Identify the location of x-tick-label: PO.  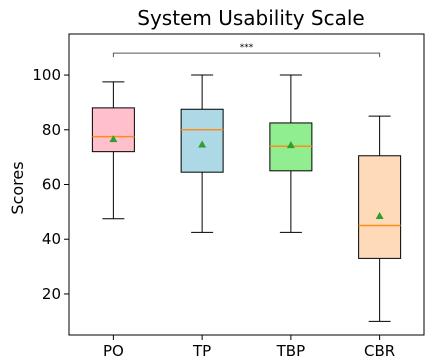
(113, 350).